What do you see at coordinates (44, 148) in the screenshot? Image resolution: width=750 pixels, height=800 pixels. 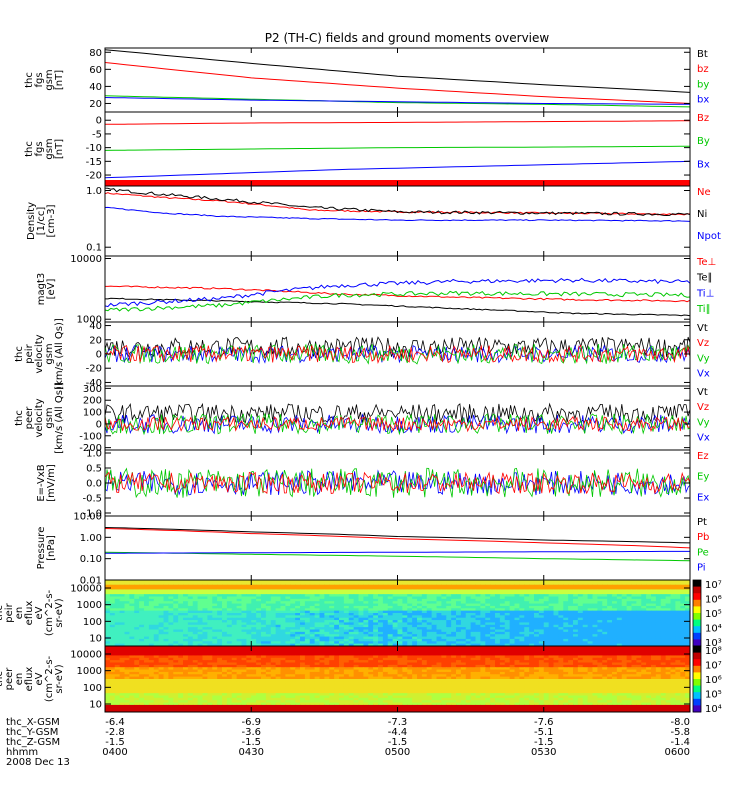 I see `y-axis-label: thcfgsgsm[nT]` at bounding box center [44, 148].